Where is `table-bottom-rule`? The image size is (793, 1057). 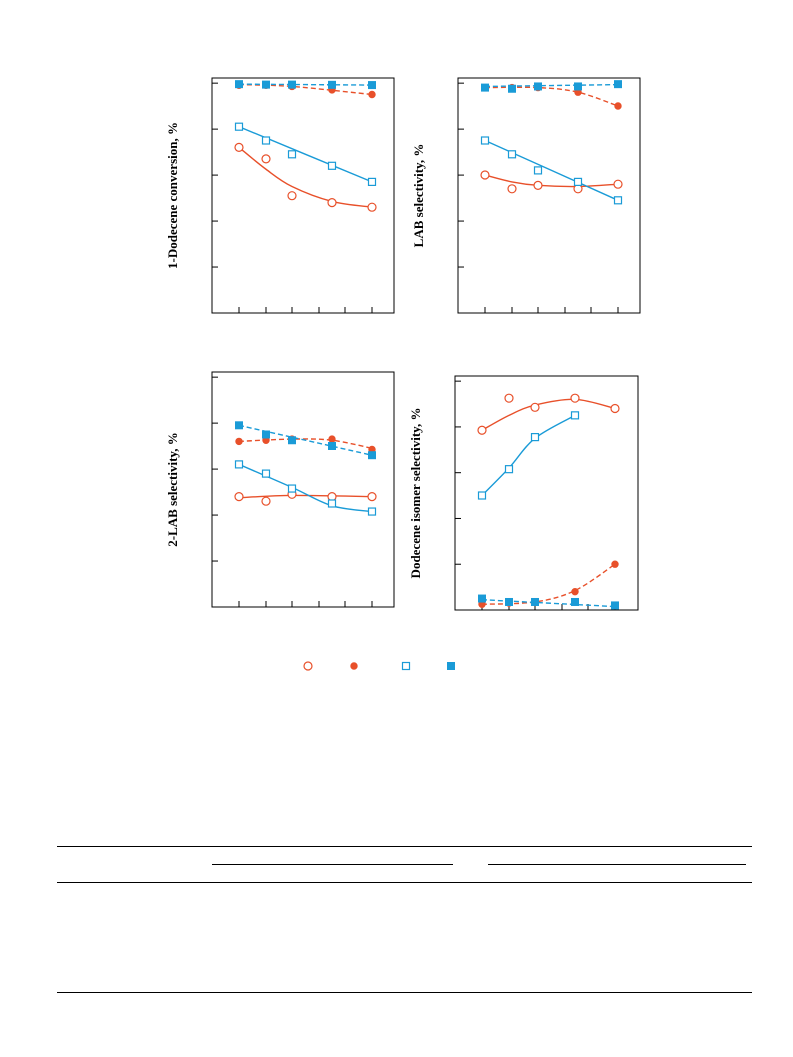
table-bottom-rule is located at coordinates (404, 992).